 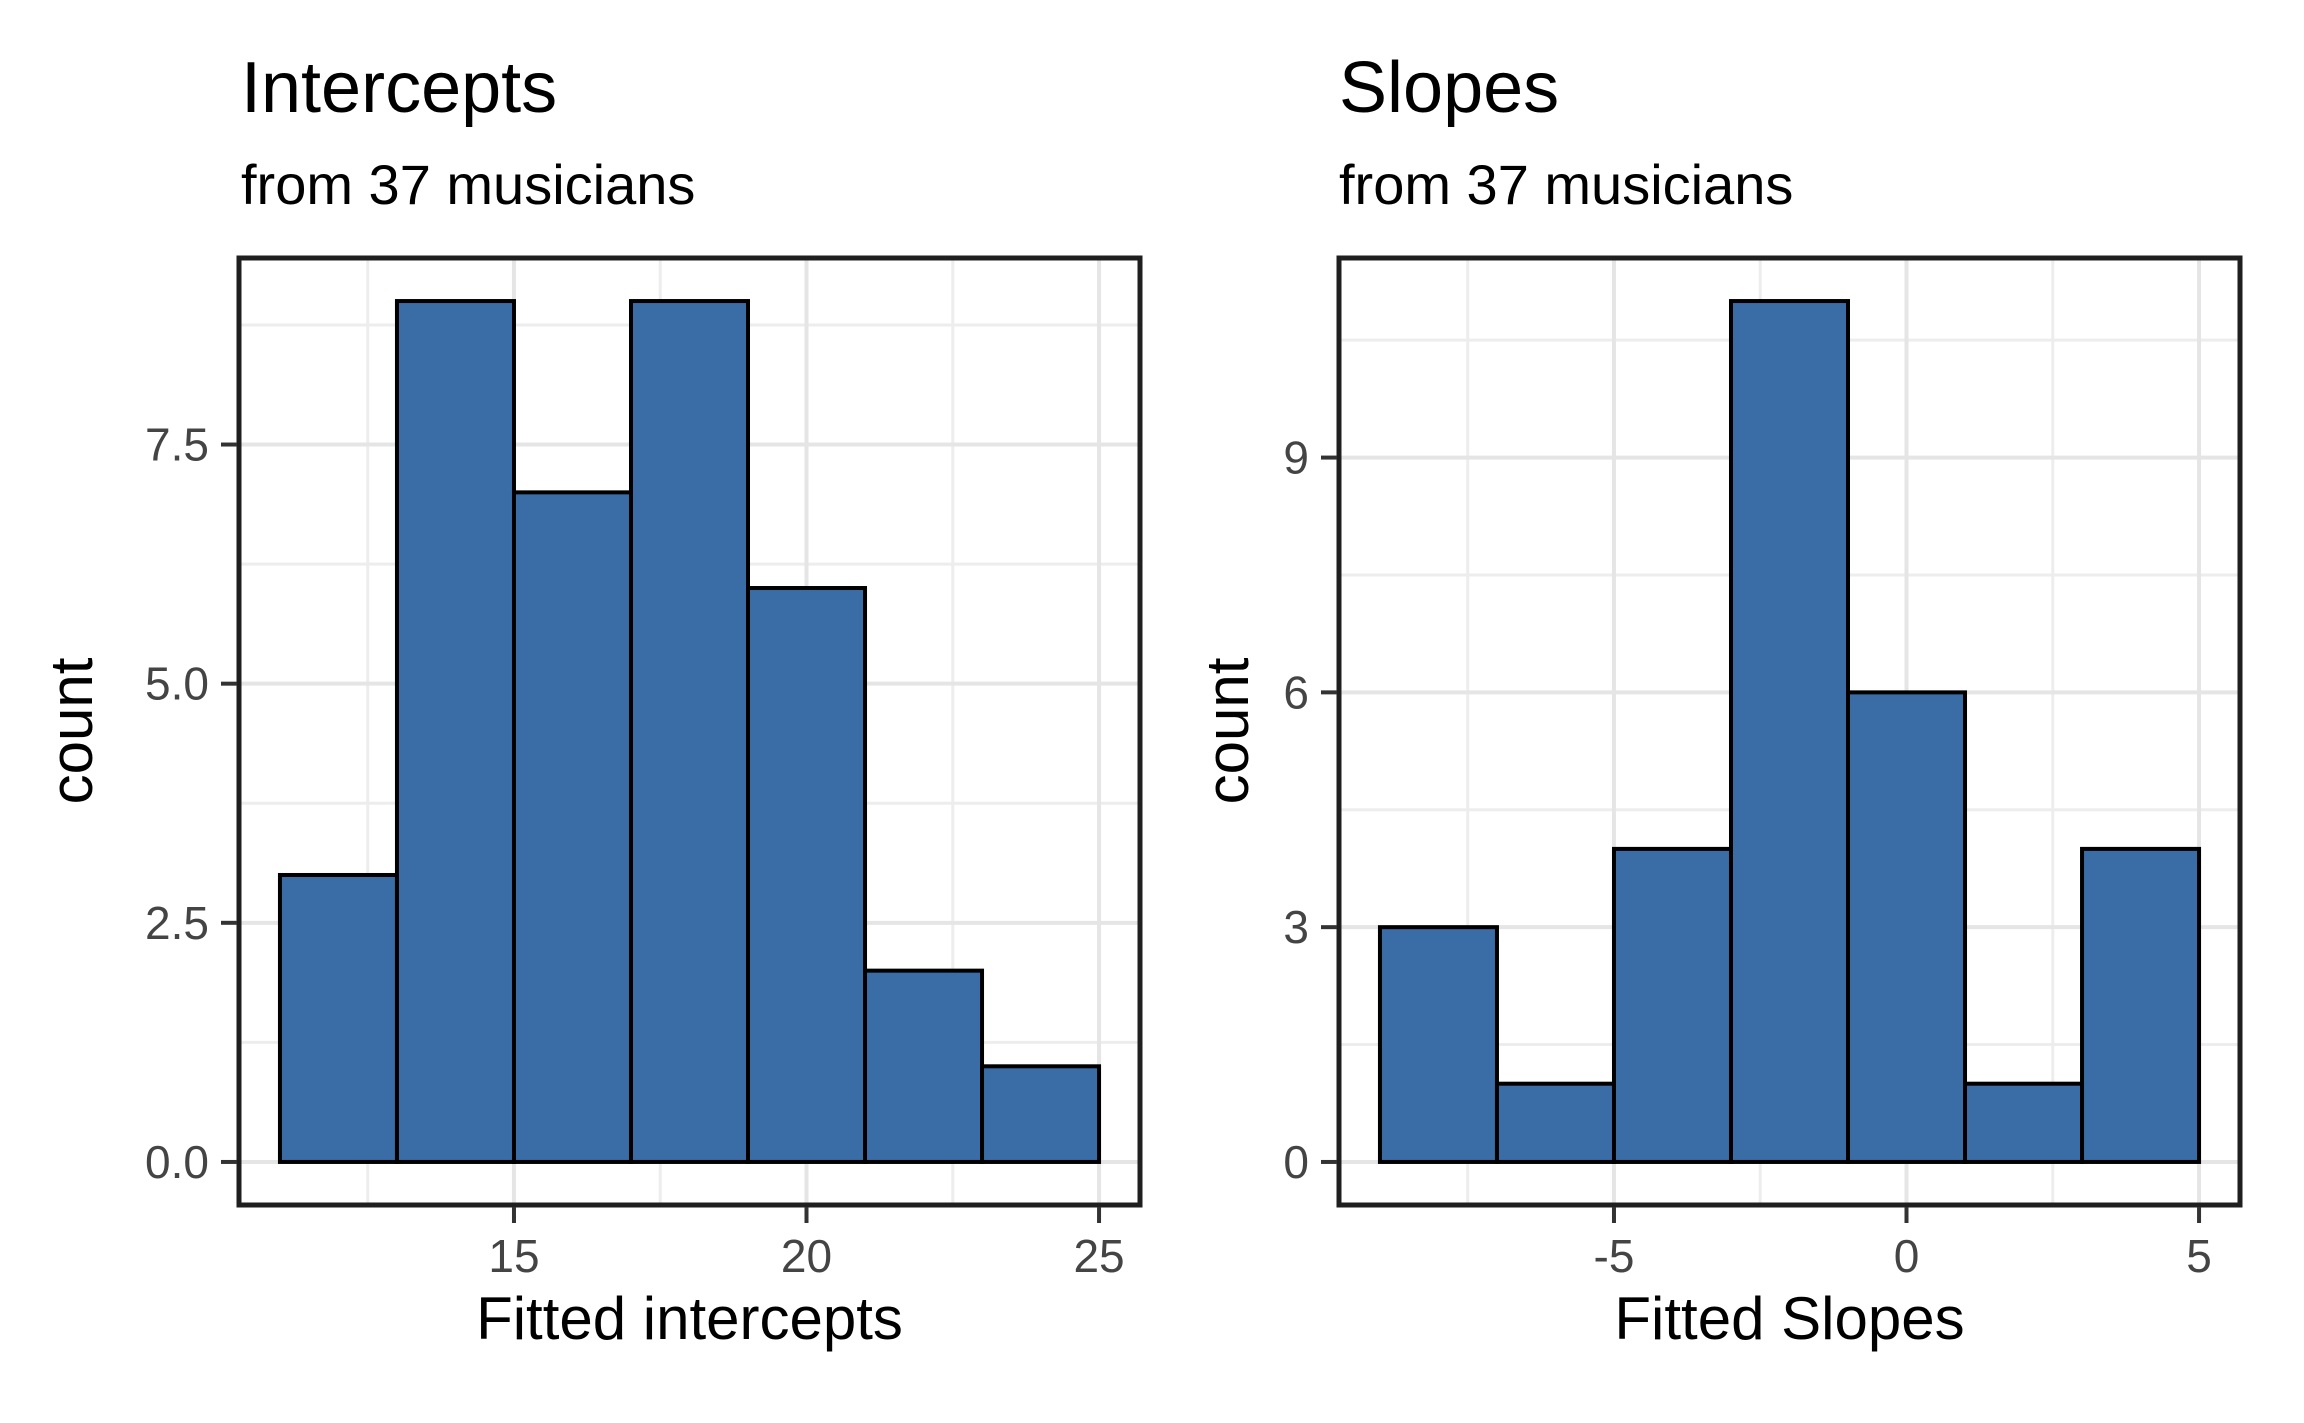 I want to click on y-tick-label: 2.5, so click(x=177, y=923).